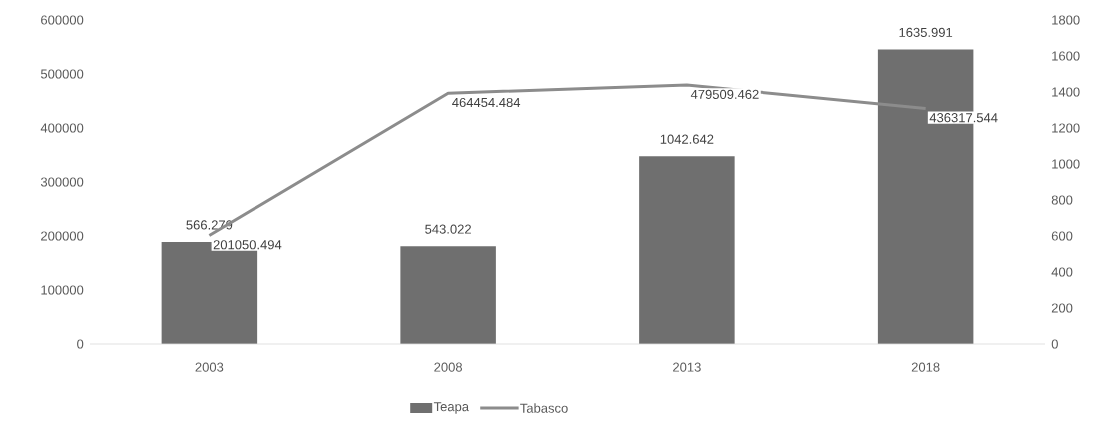 The width and height of the screenshot is (1107, 424). Describe the element at coordinates (1062, 236) in the screenshot. I see `y2-tick-label: 600` at that location.